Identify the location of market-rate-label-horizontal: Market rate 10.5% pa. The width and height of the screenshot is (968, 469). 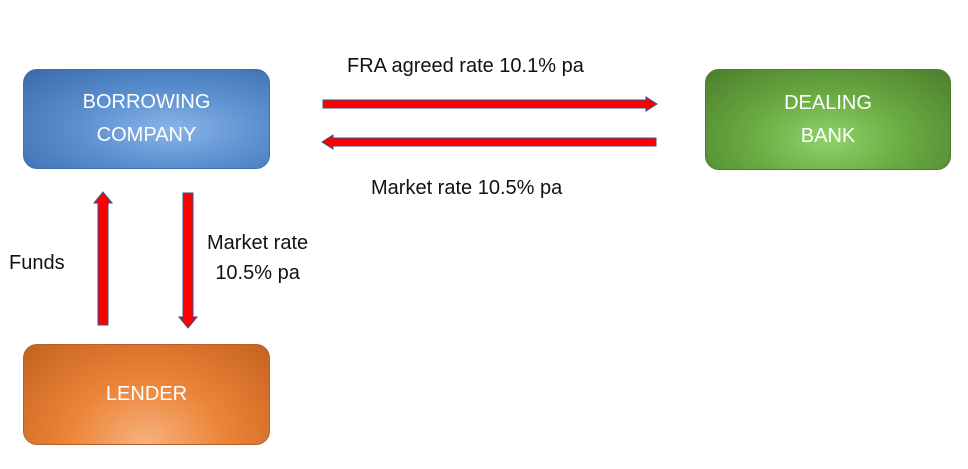
(467, 188).